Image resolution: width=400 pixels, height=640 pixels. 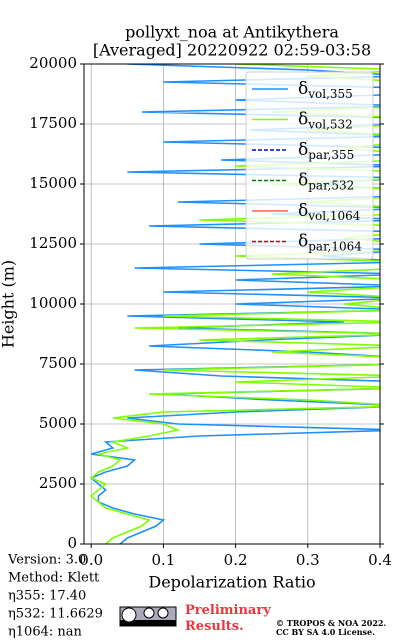 I want to click on x-tick-label: 0.3, so click(x=308, y=560).